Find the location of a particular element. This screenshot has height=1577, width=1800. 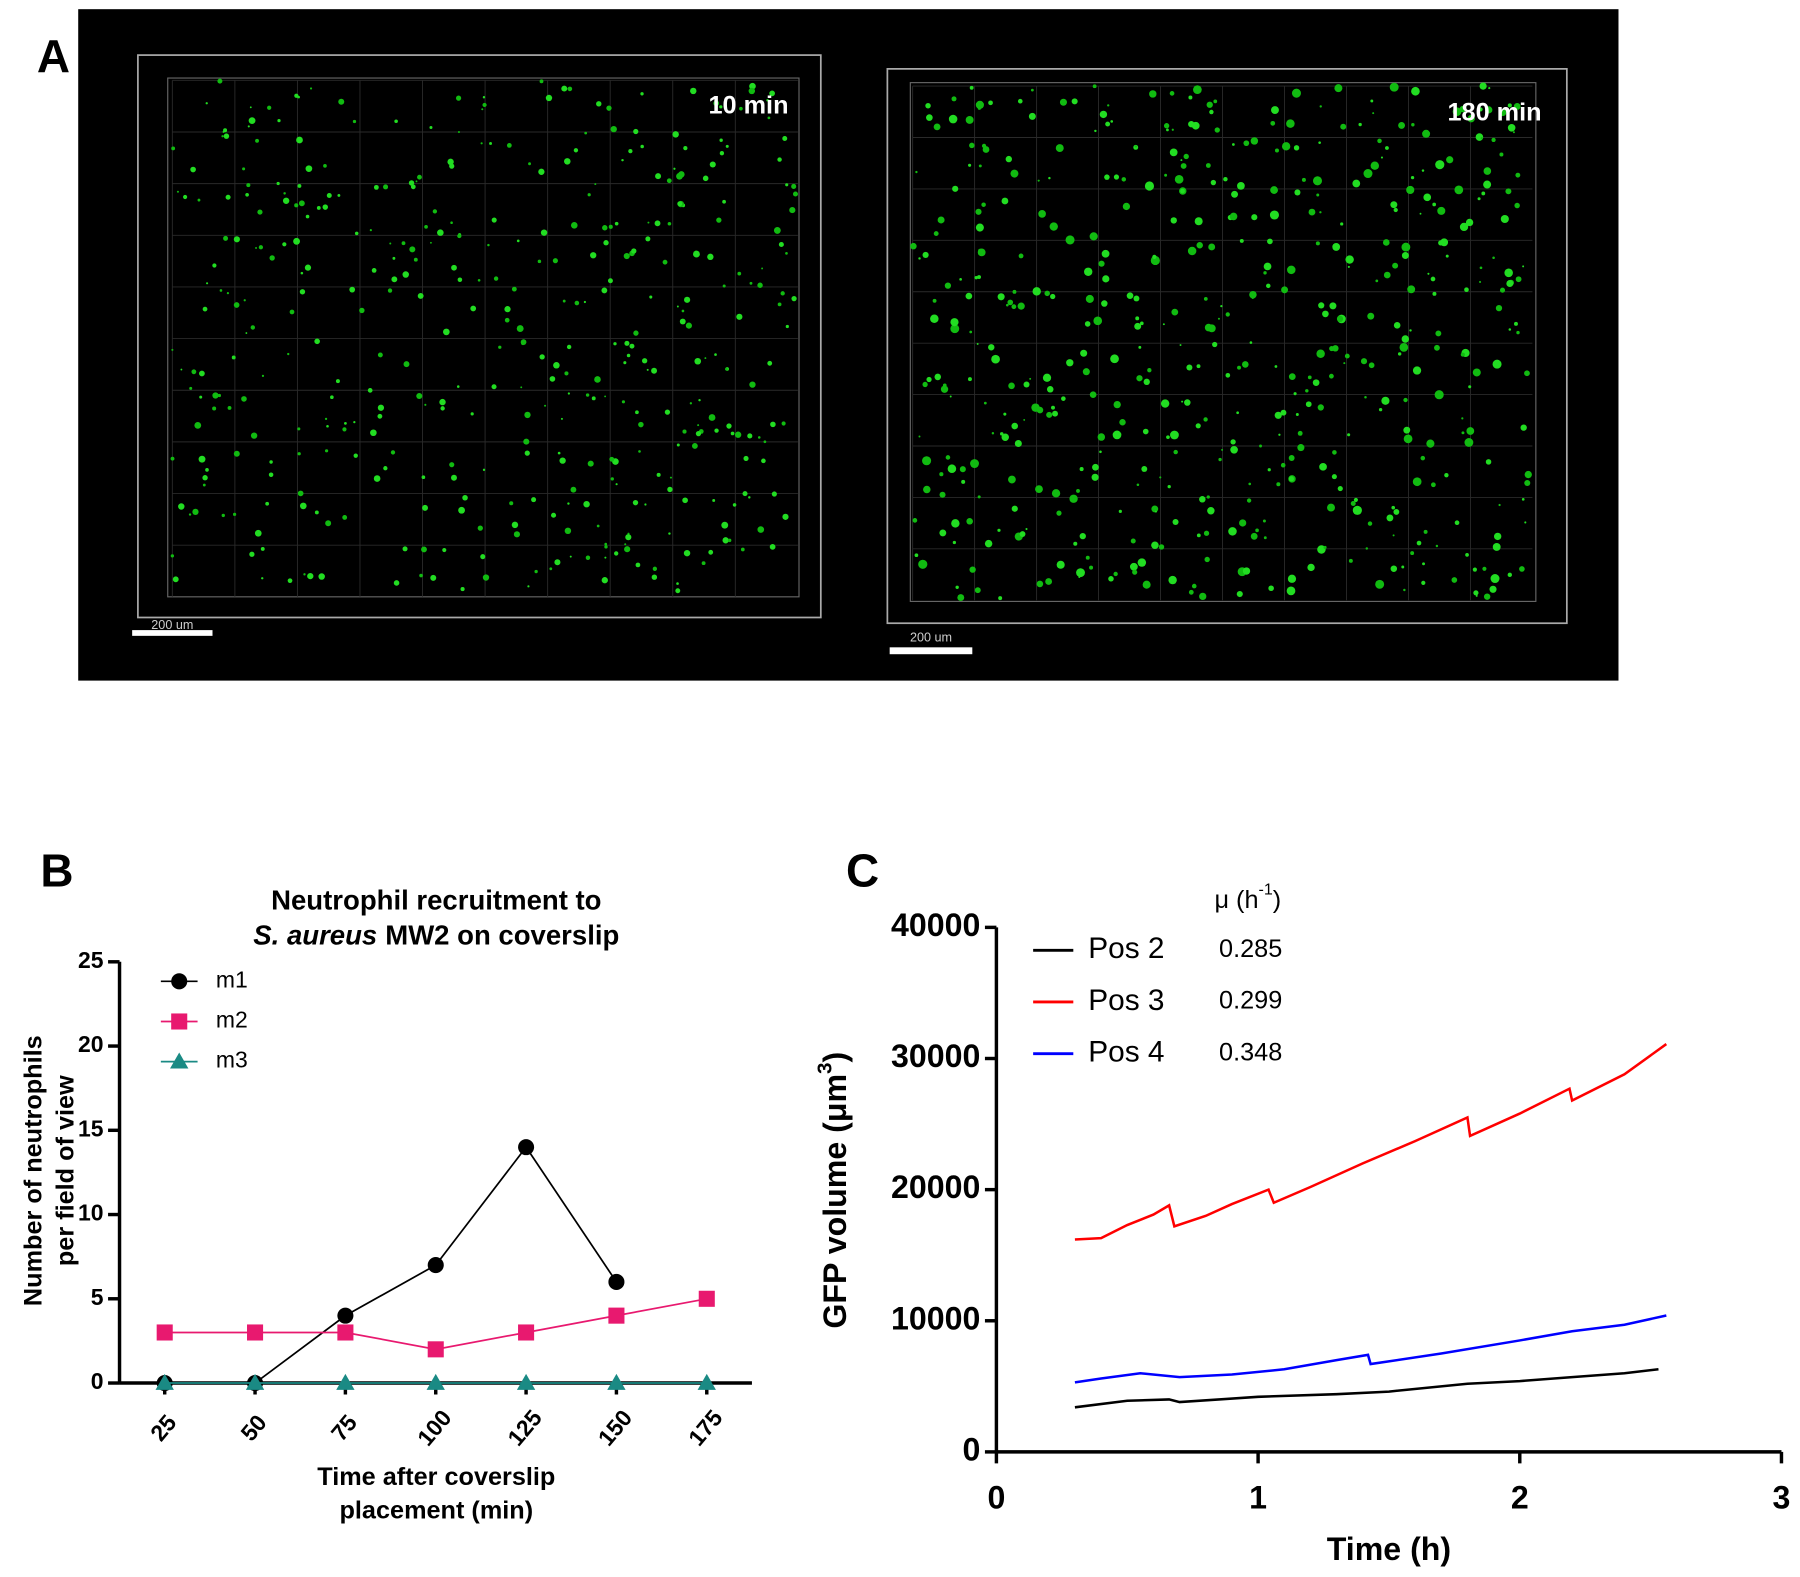

y-tick-label: 10 is located at coordinates (91, 1213).